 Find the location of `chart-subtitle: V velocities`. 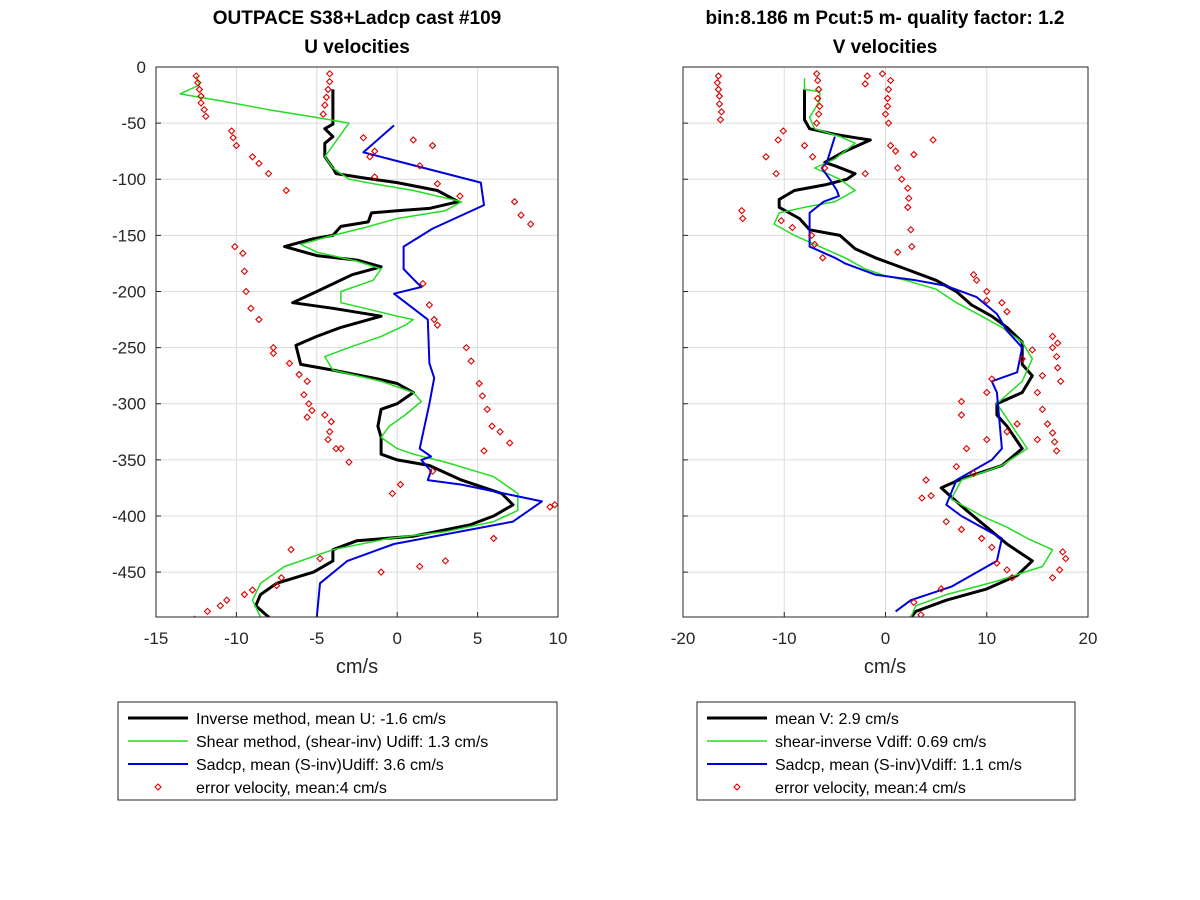

chart-subtitle: V velocities is located at coordinates (885, 47).